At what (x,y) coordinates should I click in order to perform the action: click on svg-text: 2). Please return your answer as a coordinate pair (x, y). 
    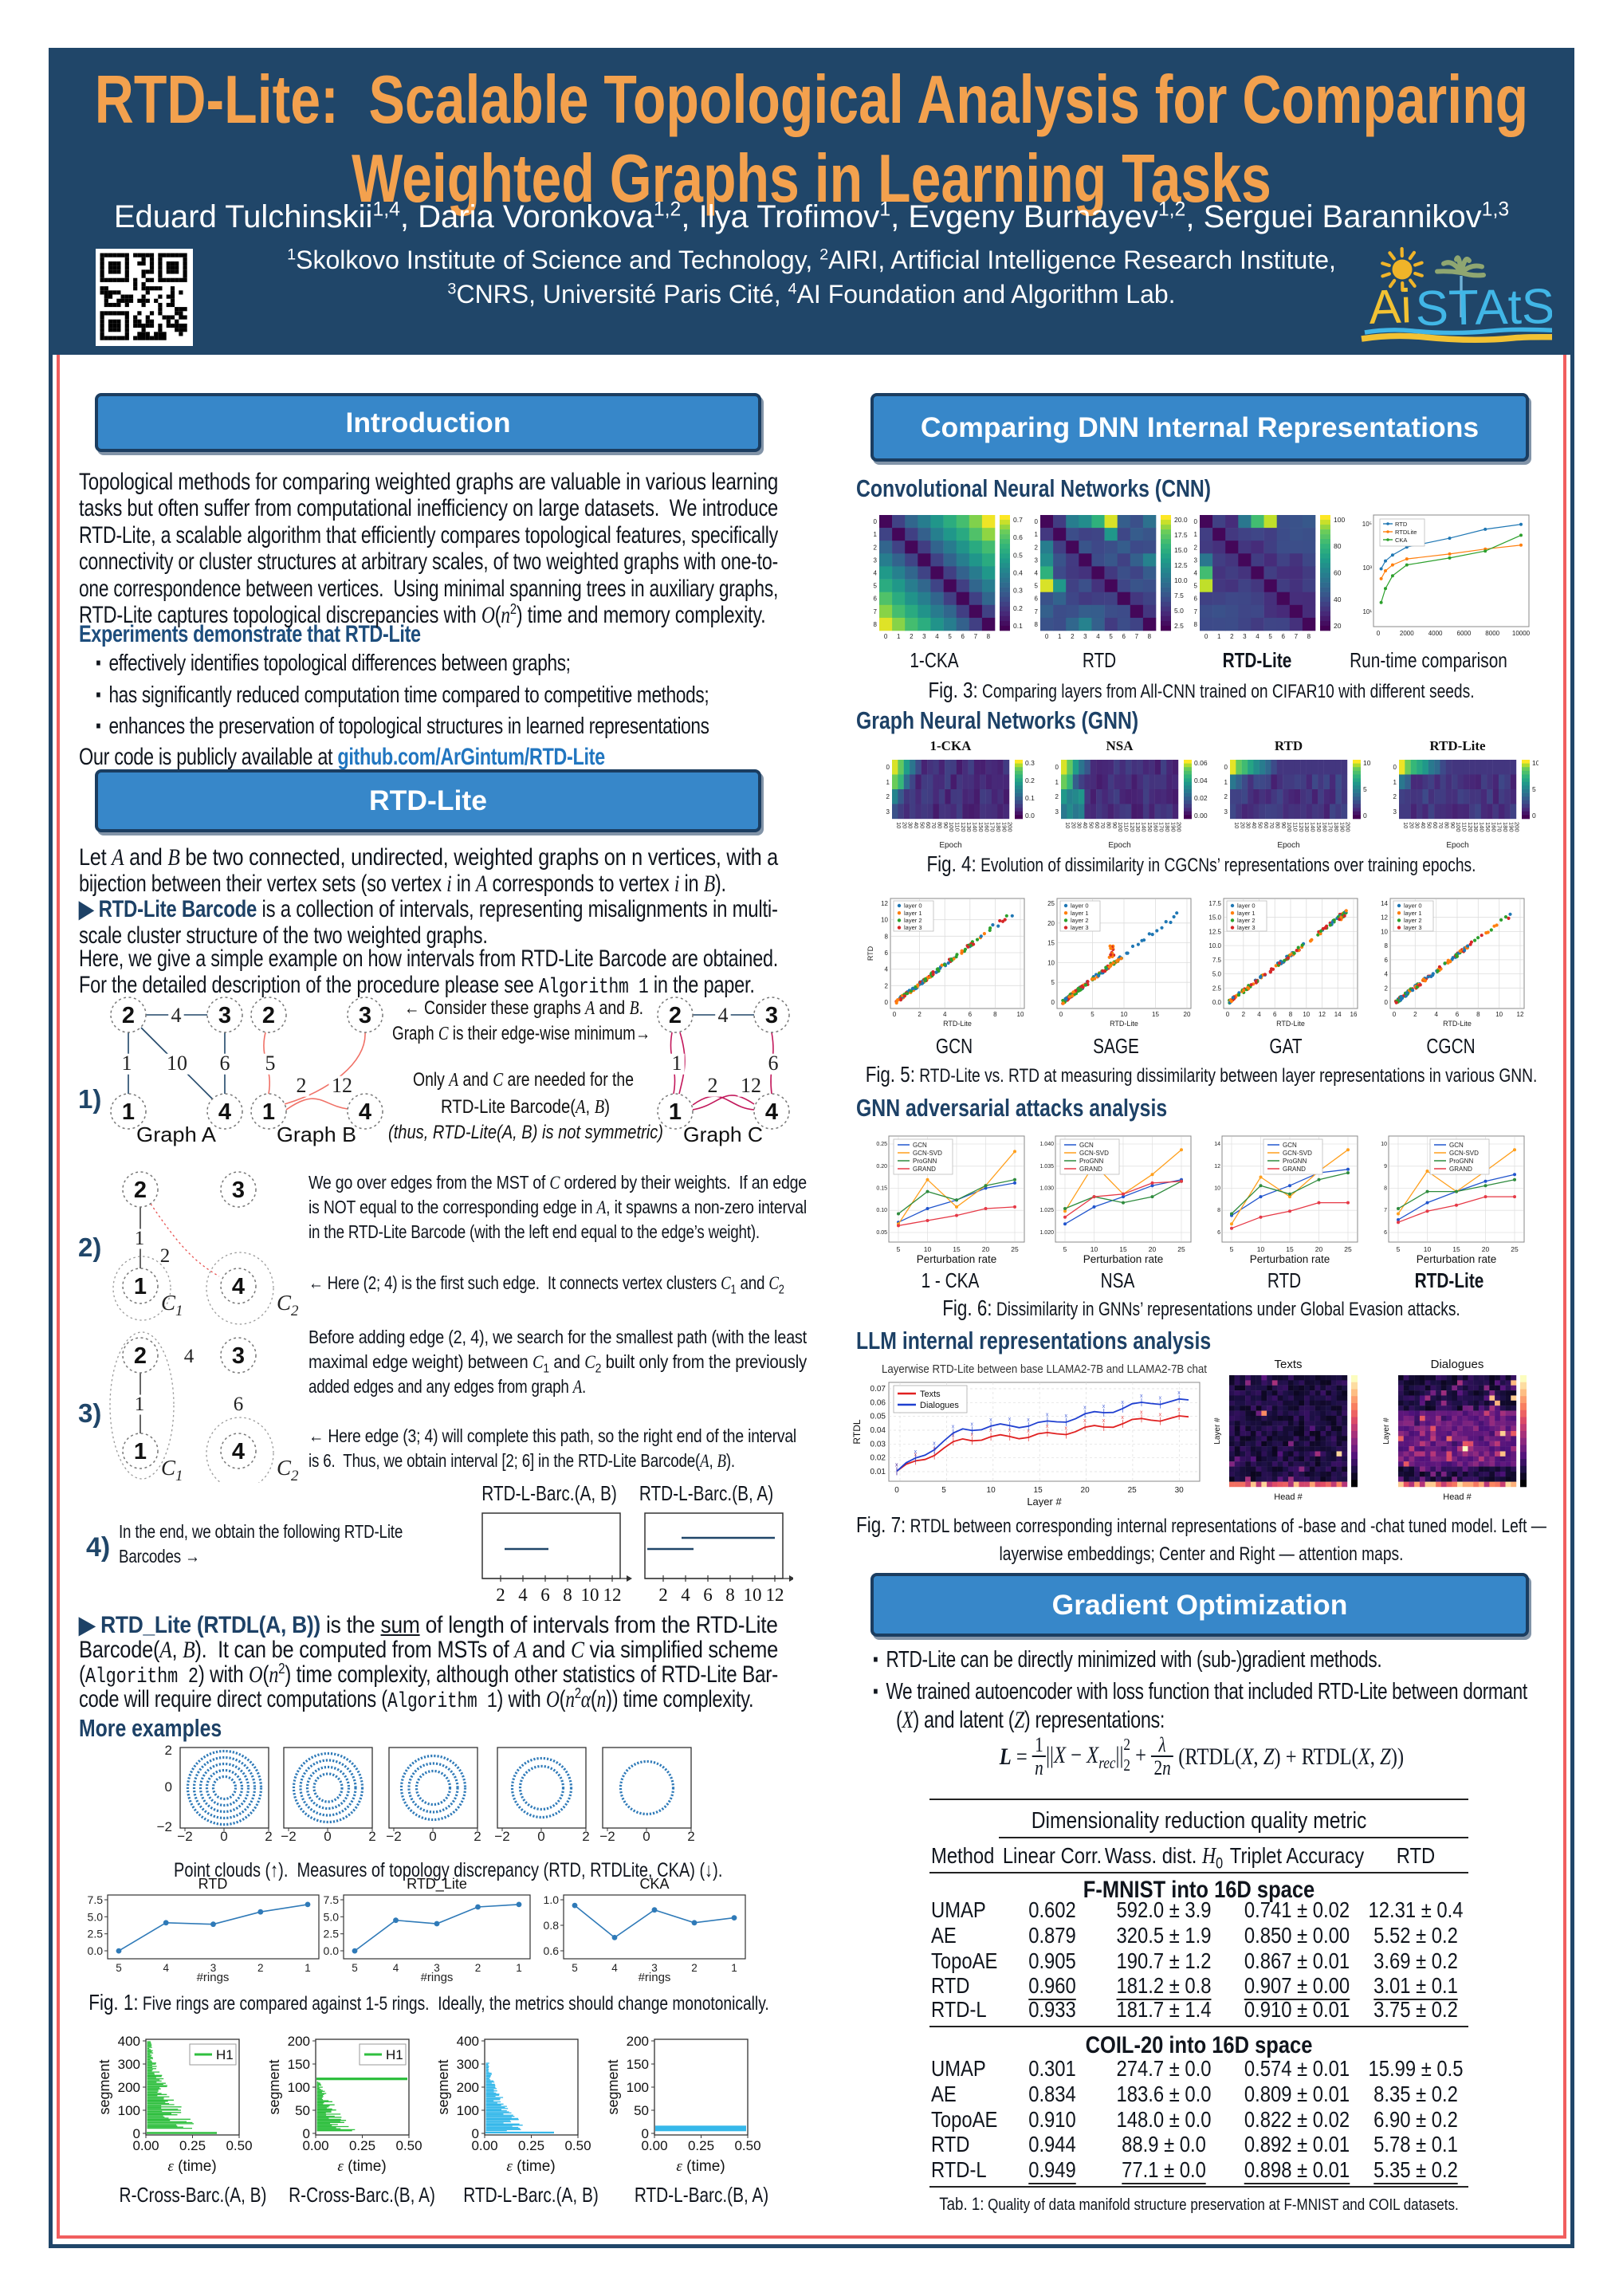
    Looking at the image, I should click on (89, 1247).